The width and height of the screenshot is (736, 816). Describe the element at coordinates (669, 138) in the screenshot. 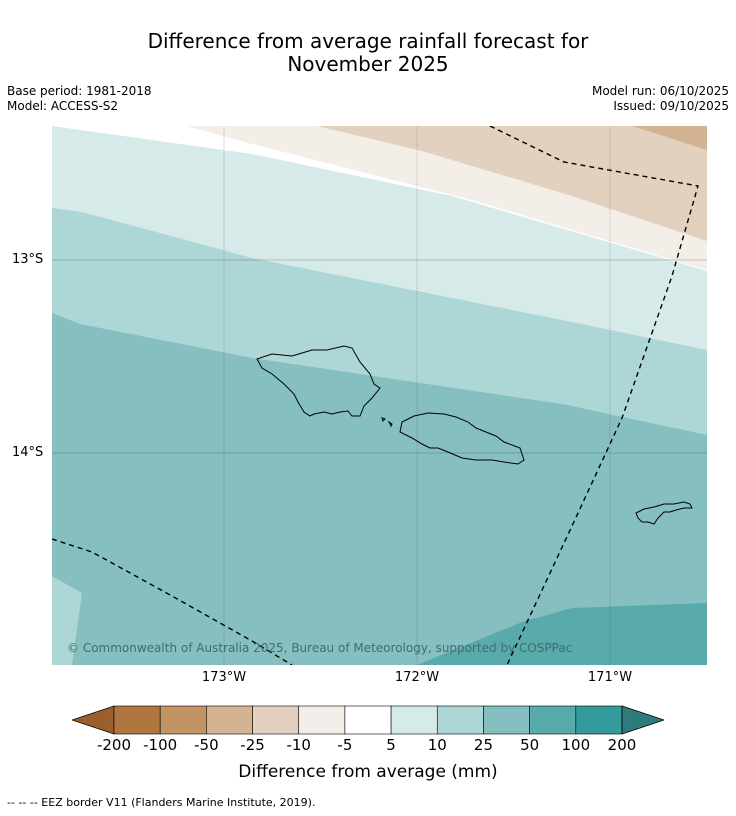

I see `band-neg50-neg25` at that location.